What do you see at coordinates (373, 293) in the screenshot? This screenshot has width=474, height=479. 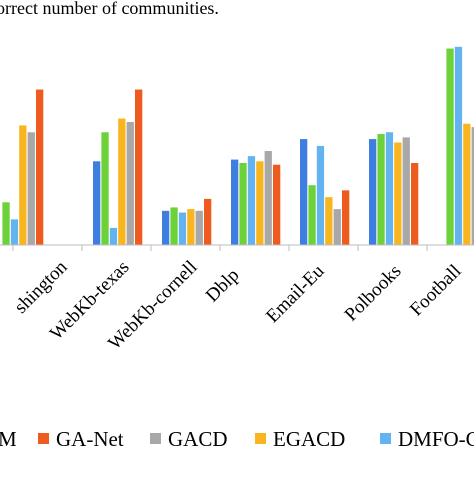 I see `x-tick-label: Polbooks` at bounding box center [373, 293].